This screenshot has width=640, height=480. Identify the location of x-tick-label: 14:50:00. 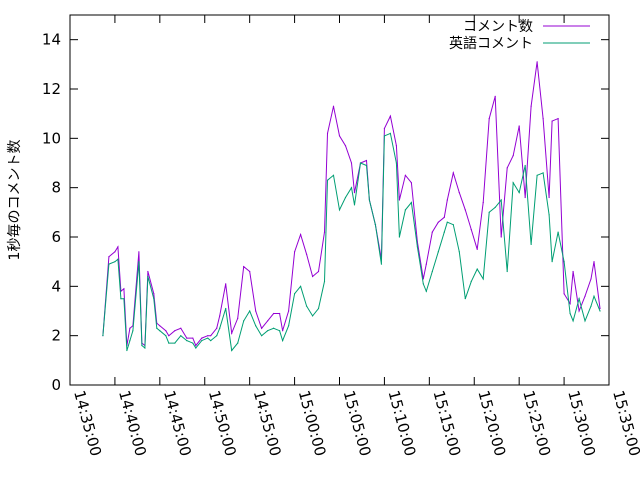
(222, 423).